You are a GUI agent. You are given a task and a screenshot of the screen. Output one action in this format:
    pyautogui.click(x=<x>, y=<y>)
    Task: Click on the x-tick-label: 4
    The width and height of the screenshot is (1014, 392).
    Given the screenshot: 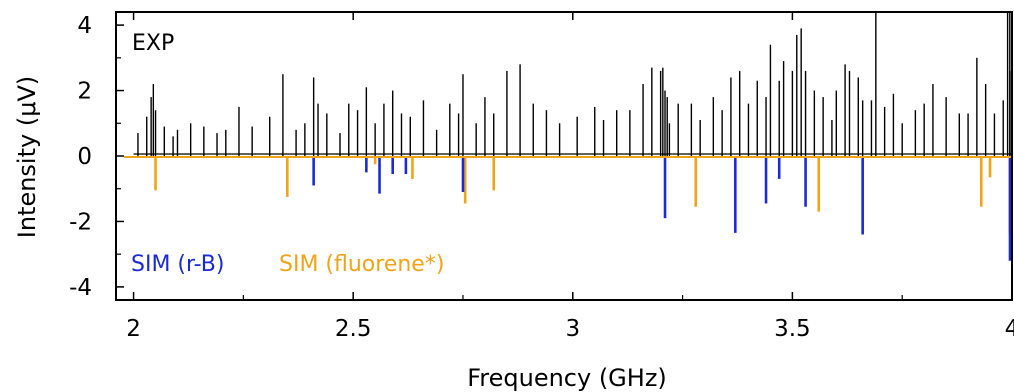 What is the action you would take?
    pyautogui.click(x=1009, y=329)
    